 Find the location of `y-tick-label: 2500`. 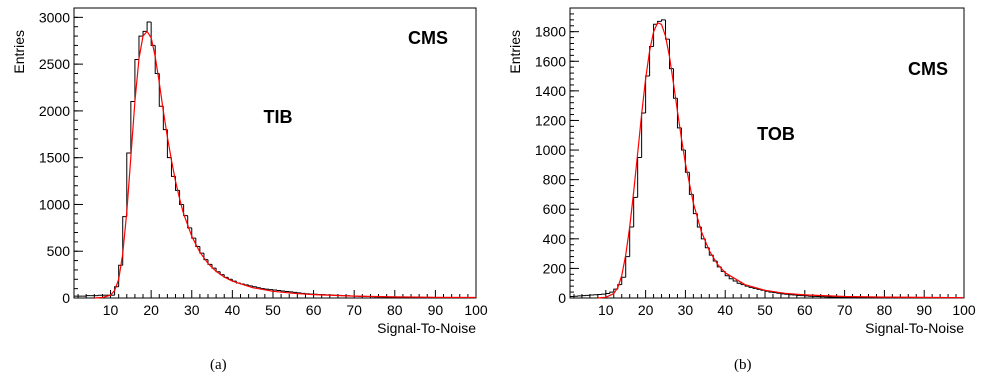

y-tick-label: 2500 is located at coordinates (54, 64).